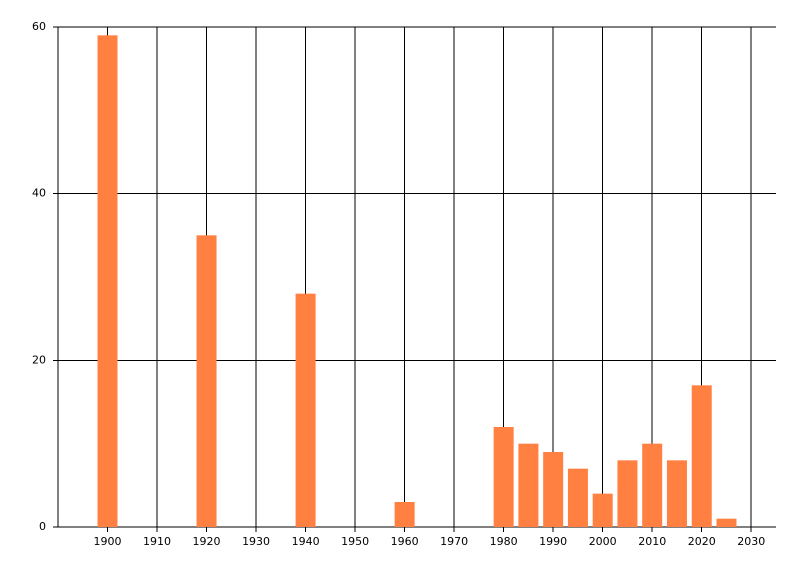 Image resolution: width=800 pixels, height=576 pixels. Describe the element at coordinates (39, 193) in the screenshot. I see `y-tick-label: 40` at that location.